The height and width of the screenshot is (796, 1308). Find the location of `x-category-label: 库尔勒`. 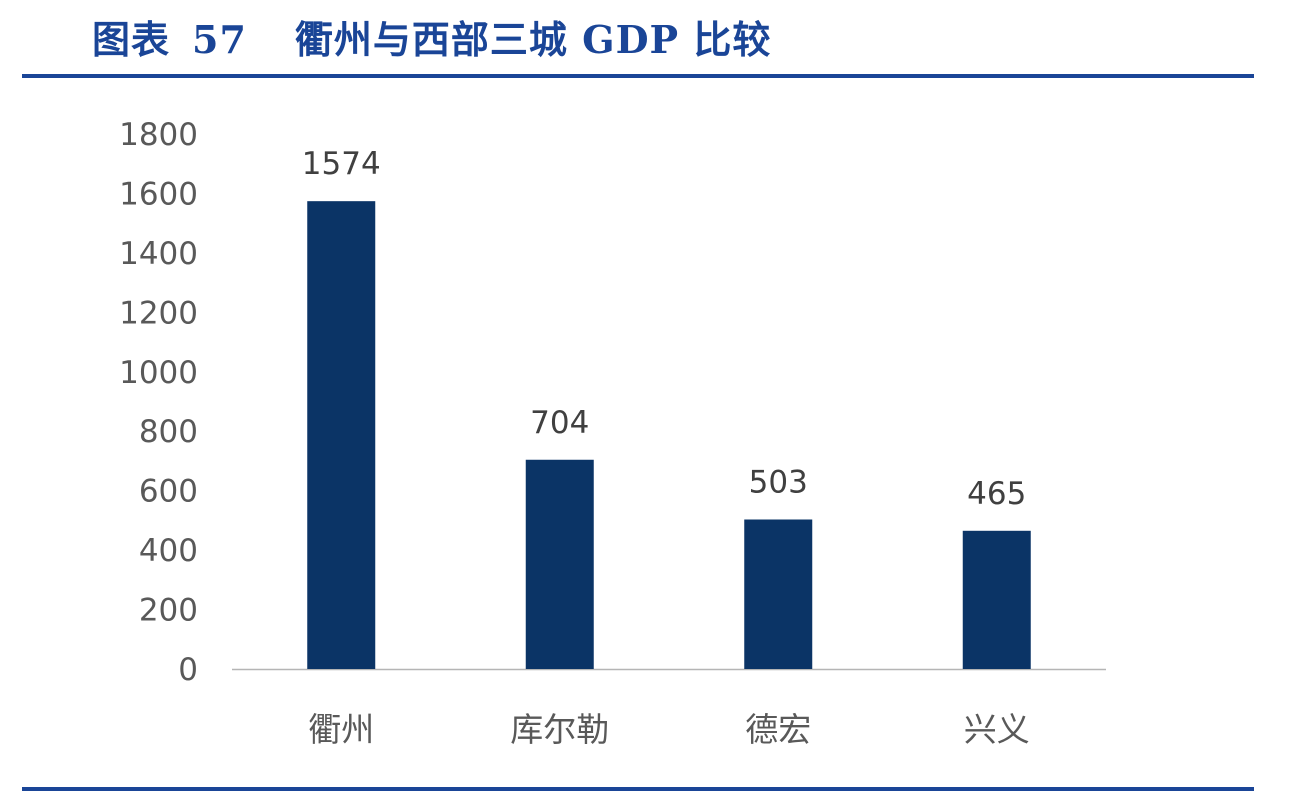

x-category-label: 库尔勒 is located at coordinates (559, 729).